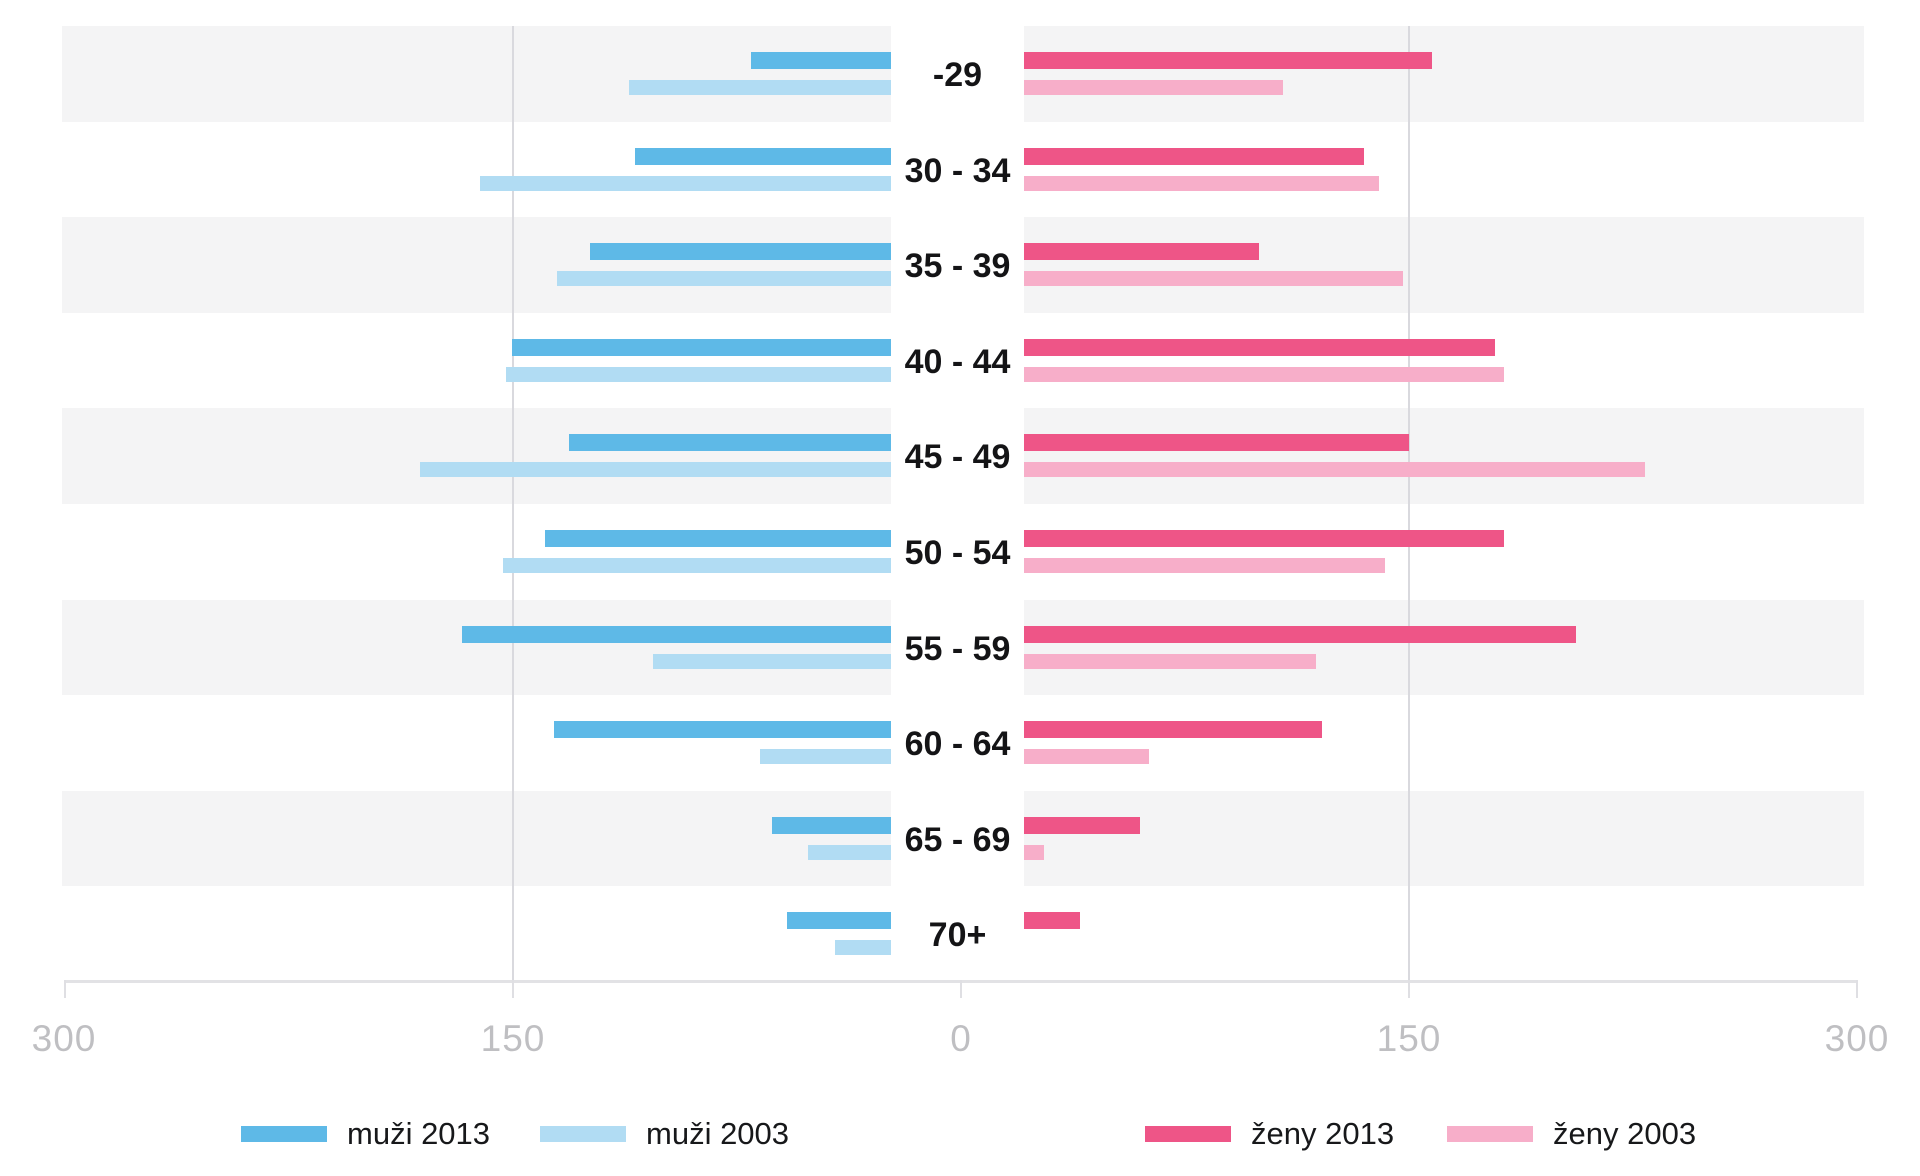 The width and height of the screenshot is (1920, 1176). Describe the element at coordinates (583, 1134) in the screenshot. I see `legend-swatch-muzi-2003-icon` at that location.